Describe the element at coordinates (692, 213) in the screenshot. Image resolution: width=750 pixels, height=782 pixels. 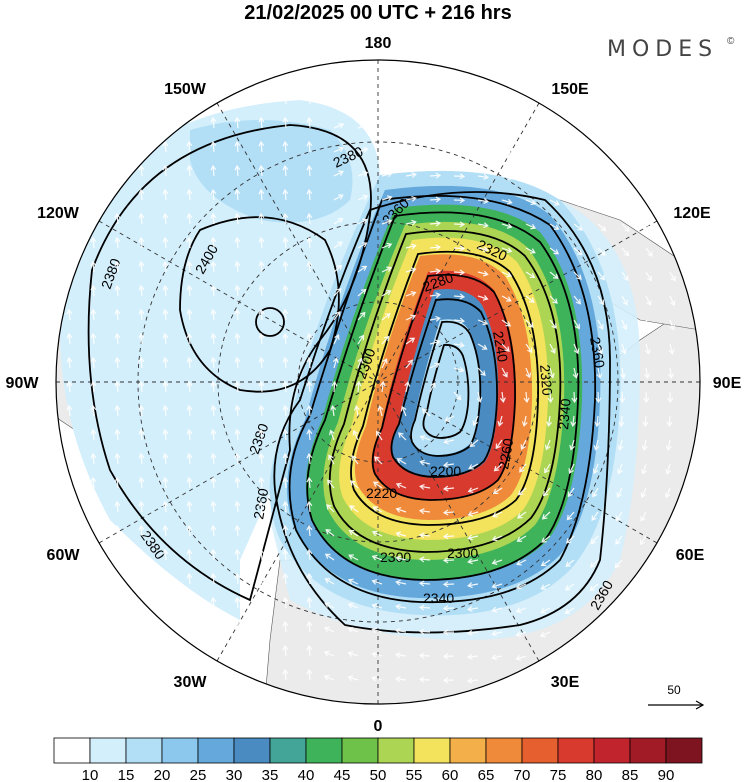
I see `lon-label-120e: 120E` at that location.